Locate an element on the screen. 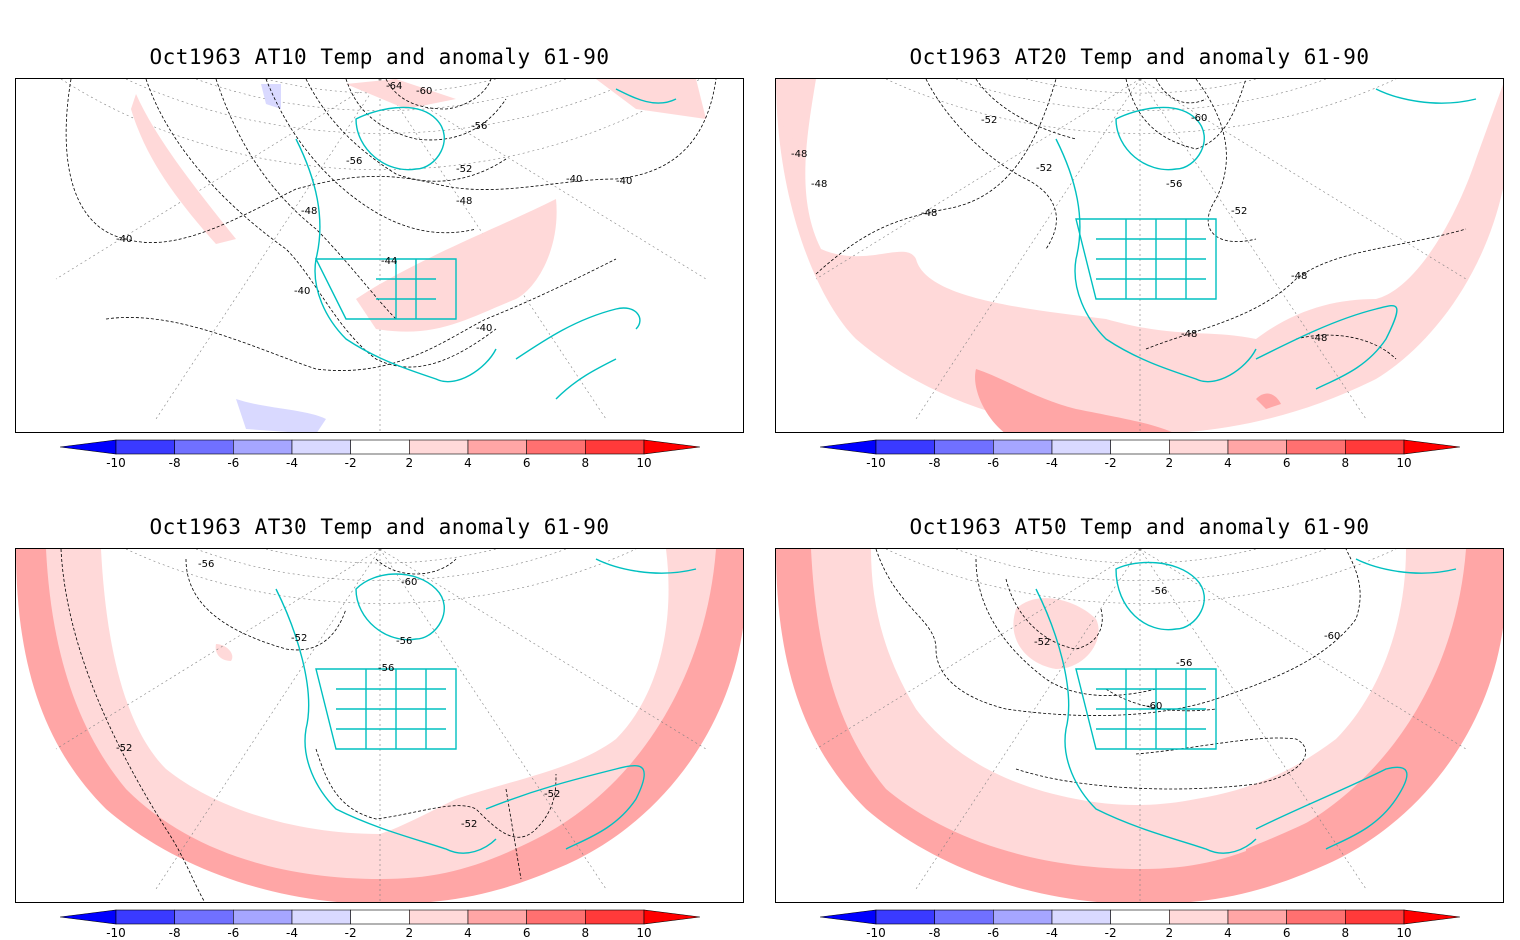 The height and width of the screenshot is (940, 1520). colorbar-tick-label: -6 is located at coordinates (233, 463).